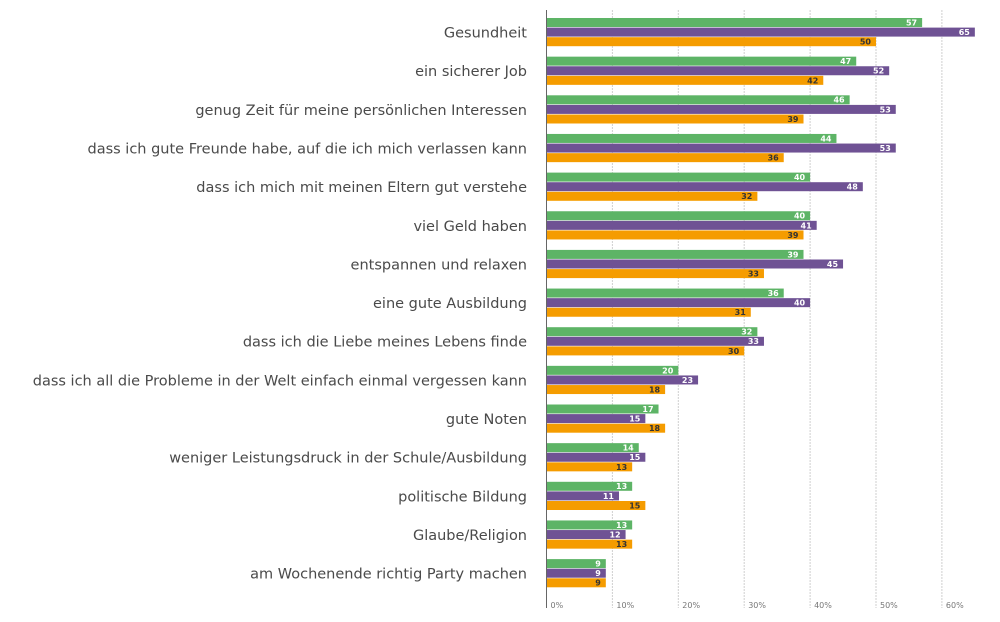 This screenshot has width=1000, height=622. What do you see at coordinates (655, 389) in the screenshot?
I see `series-orange-value-label: 18` at bounding box center [655, 389].